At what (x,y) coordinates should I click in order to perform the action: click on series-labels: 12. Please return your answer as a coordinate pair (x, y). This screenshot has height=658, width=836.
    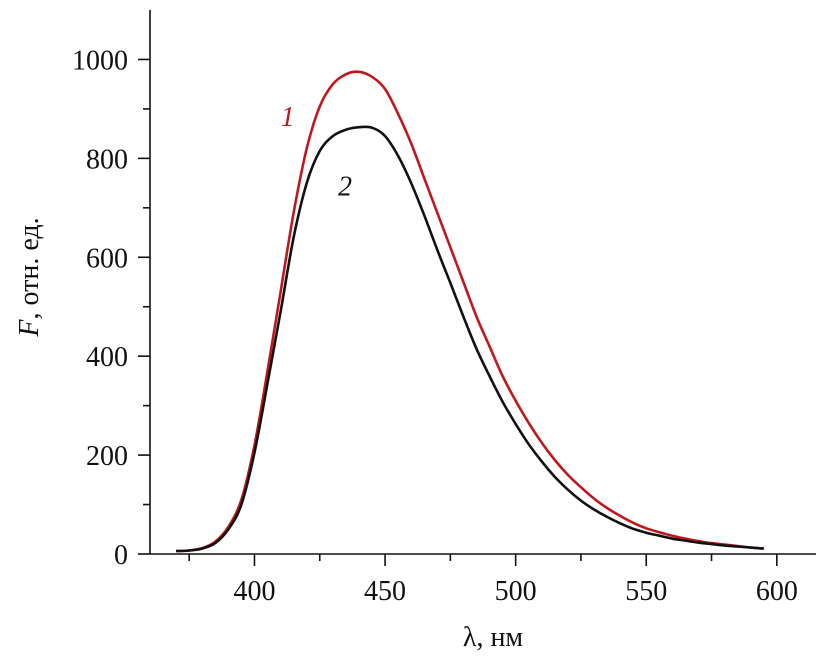
    Looking at the image, I should click on (316, 152).